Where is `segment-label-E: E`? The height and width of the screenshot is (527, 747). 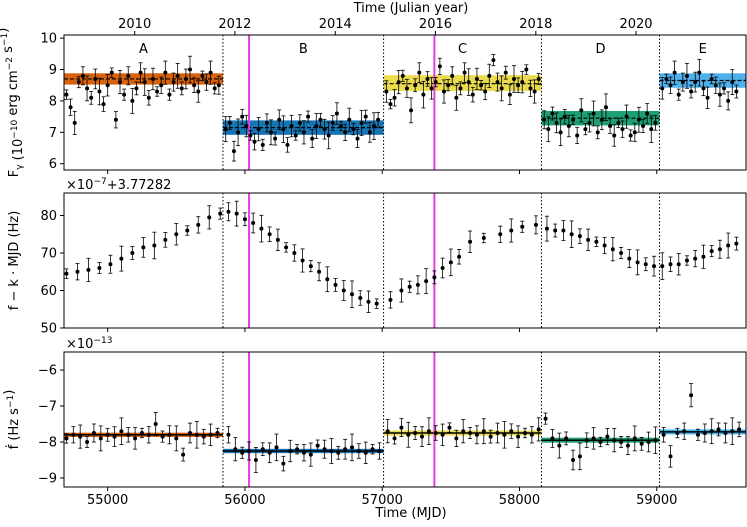 segment-label-E: E is located at coordinates (703, 49).